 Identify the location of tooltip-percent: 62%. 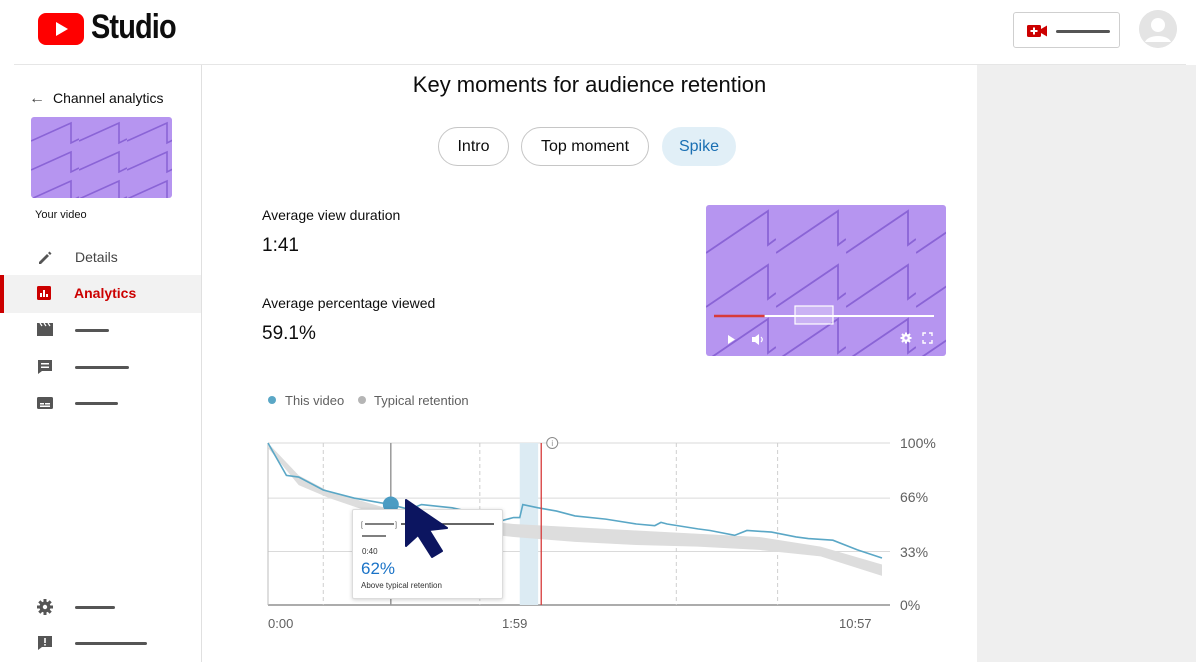
(378, 568).